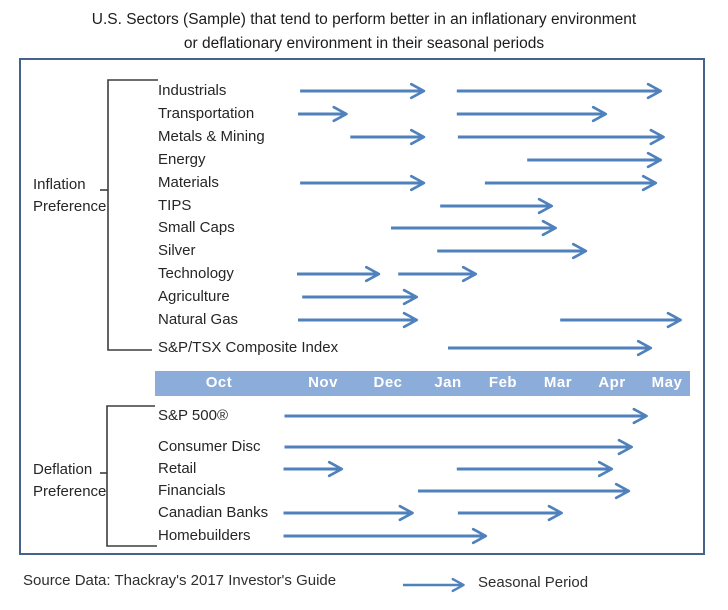 The image size is (728, 610). What do you see at coordinates (219, 382) in the screenshot?
I see `month-label-oct: Oct` at bounding box center [219, 382].